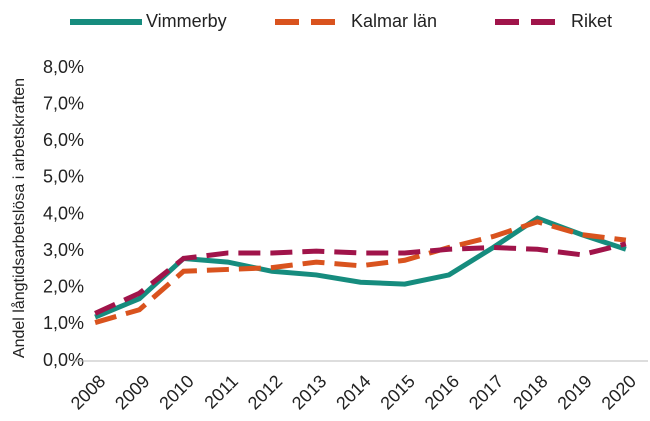 The width and height of the screenshot is (650, 421). I want to click on x-tick-label: 2019, so click(574, 392).